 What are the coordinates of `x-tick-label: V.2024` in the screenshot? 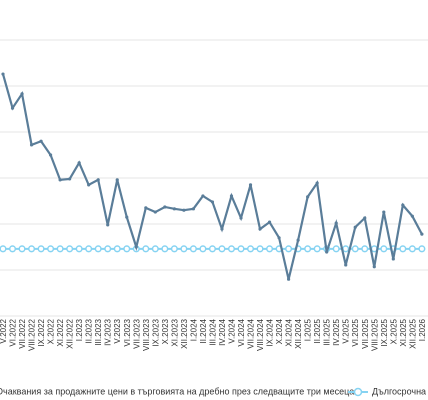 It's located at (231, 330).